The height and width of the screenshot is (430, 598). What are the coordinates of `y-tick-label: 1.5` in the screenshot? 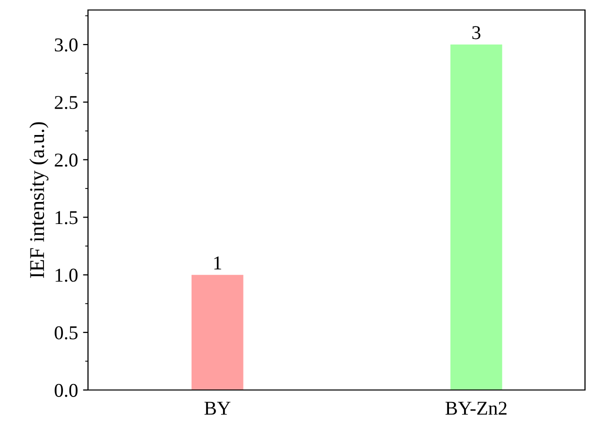 It's located at (67, 217).